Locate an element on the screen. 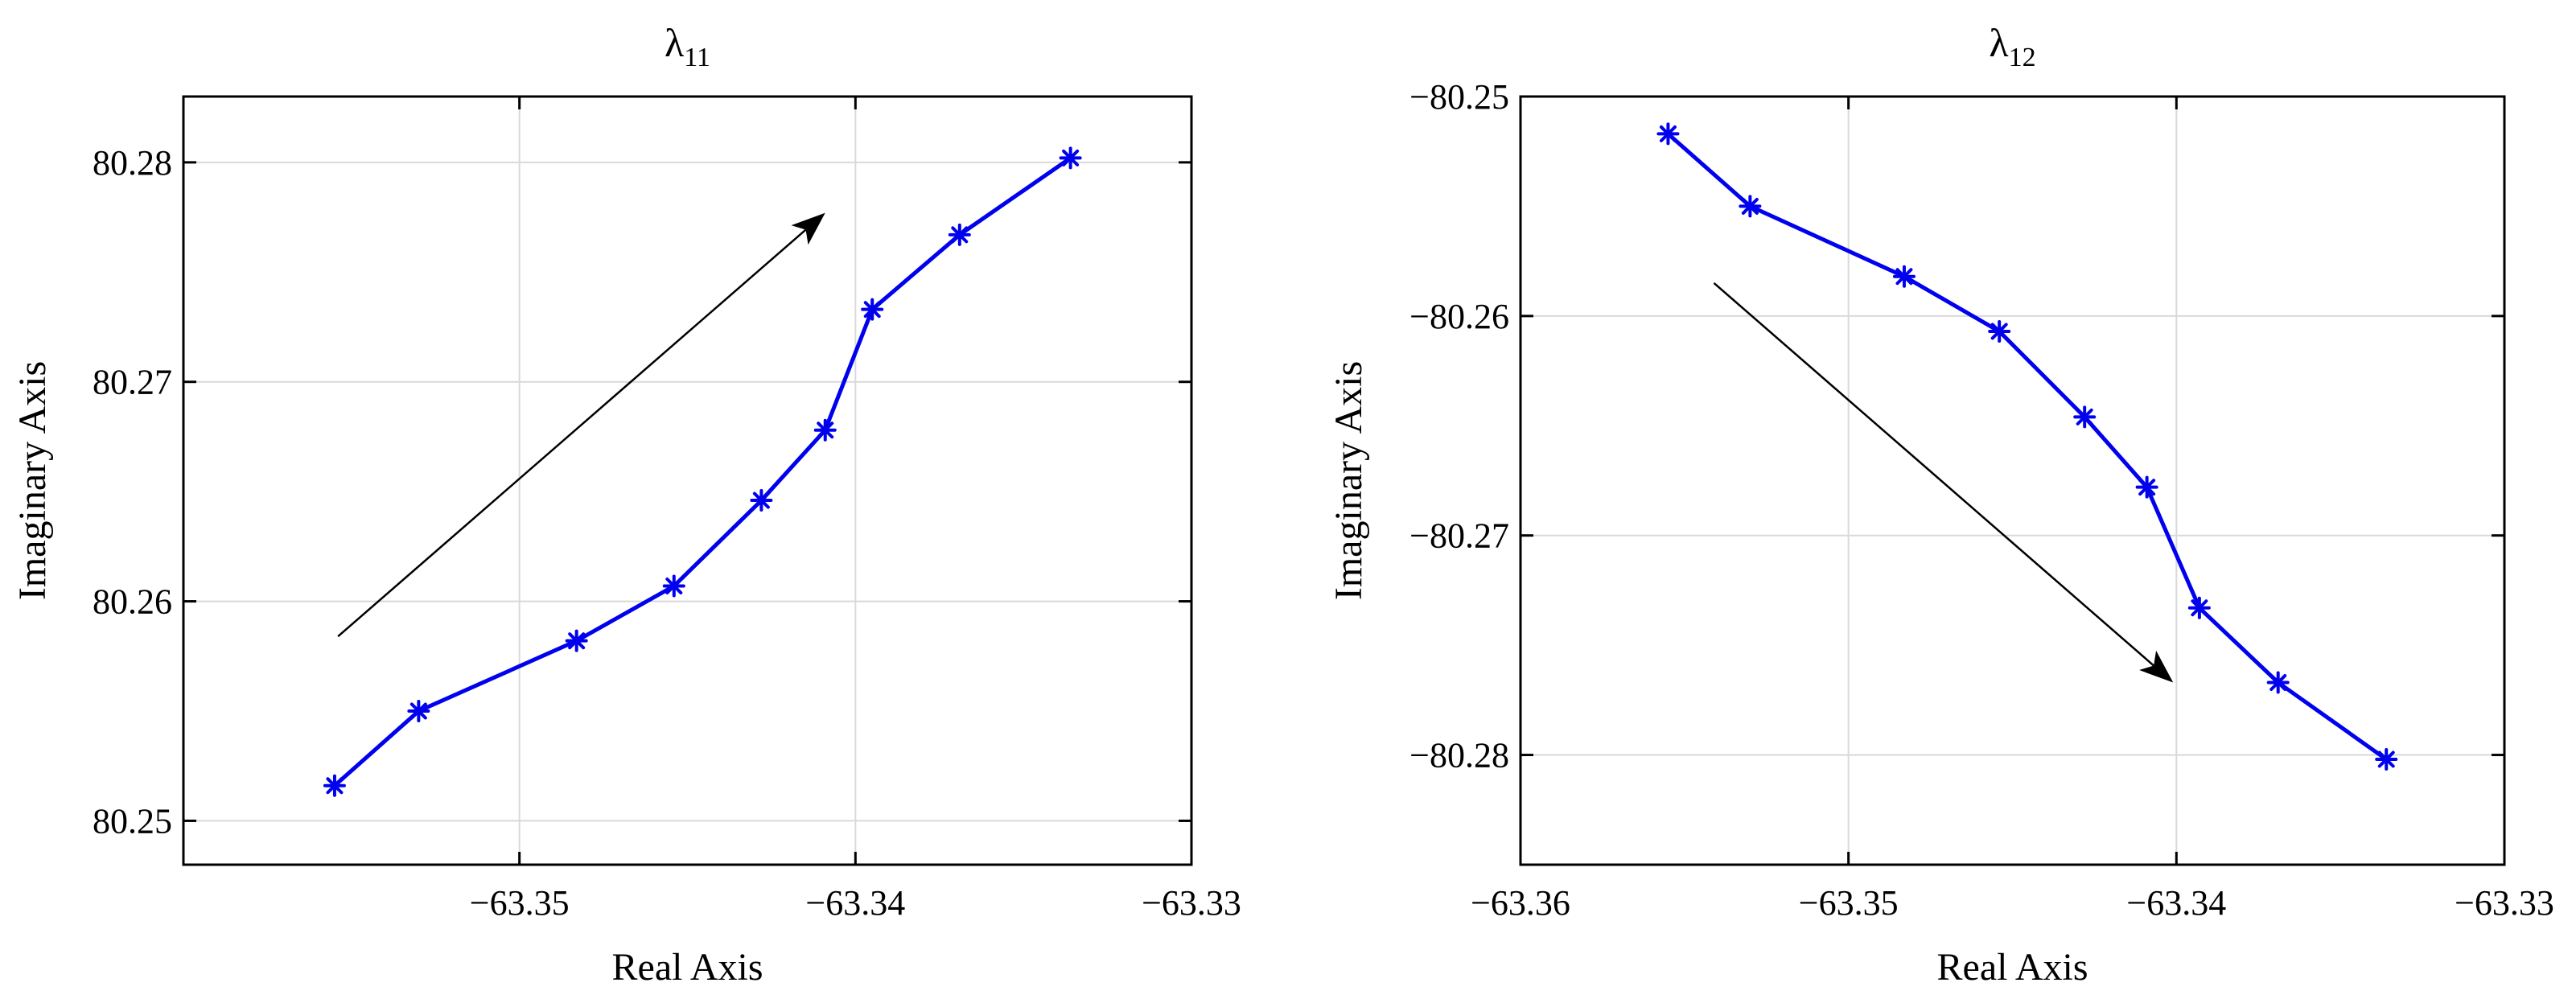 The width and height of the screenshot is (2576, 995). x-tick-label: −63.36 is located at coordinates (1520, 903).